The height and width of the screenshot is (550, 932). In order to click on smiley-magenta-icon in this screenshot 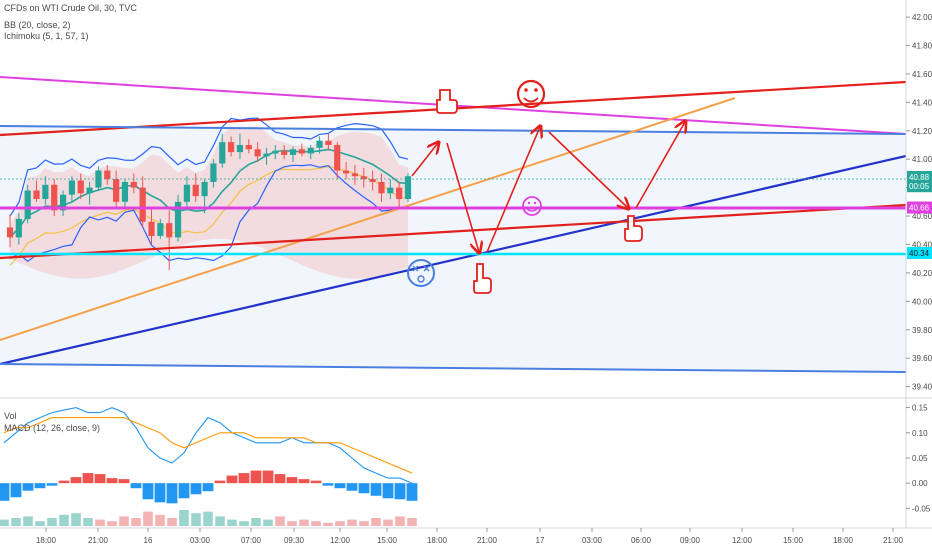, I will do `click(532, 206)`.